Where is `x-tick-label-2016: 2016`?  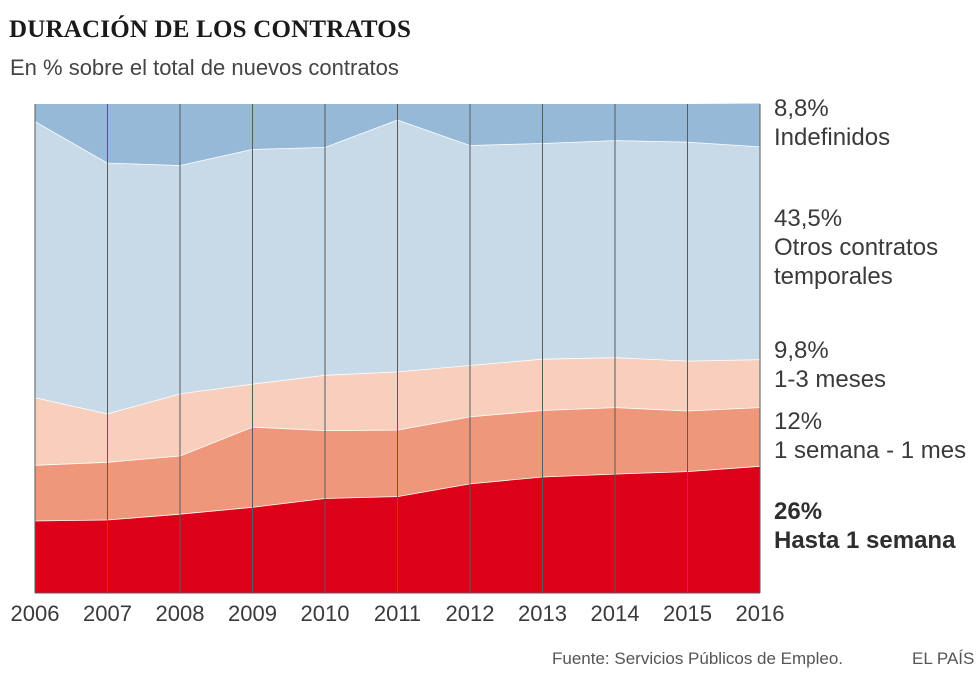
x-tick-label-2016: 2016 is located at coordinates (760, 613).